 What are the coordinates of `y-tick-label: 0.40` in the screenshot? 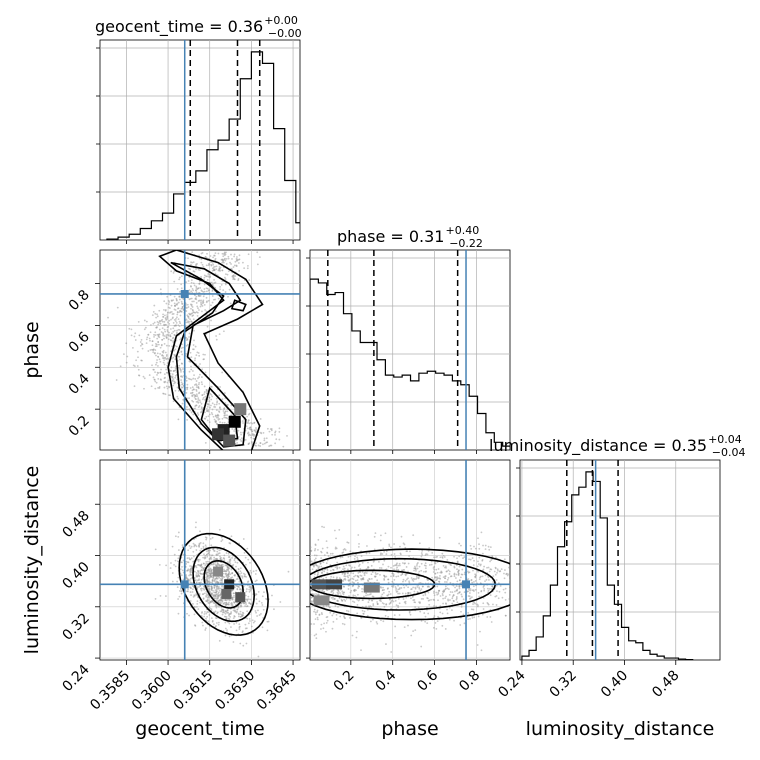 It's located at (75, 575).